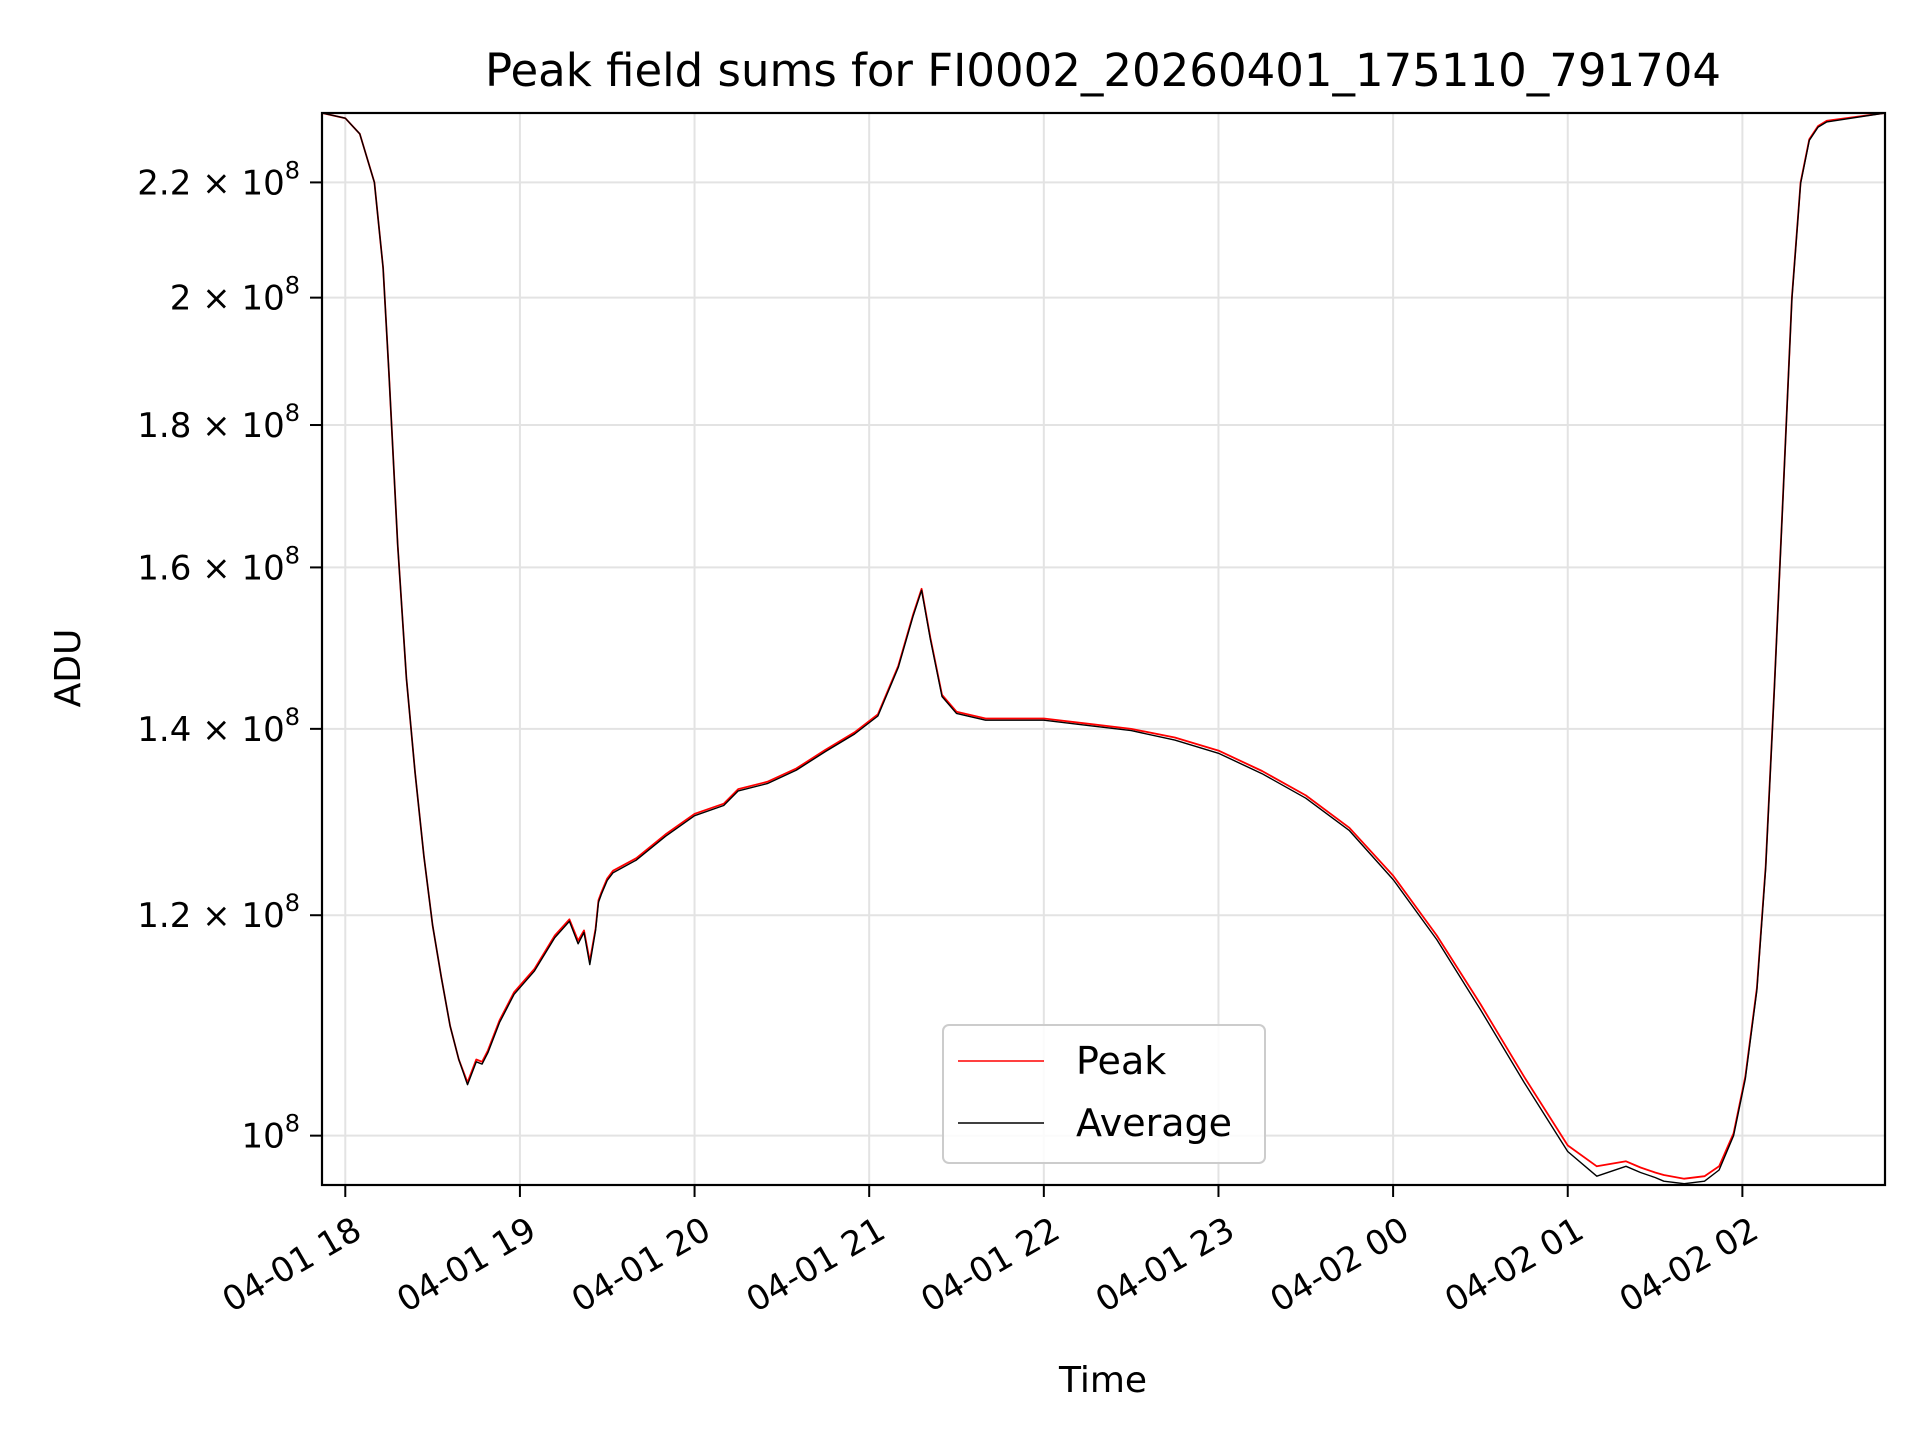  What do you see at coordinates (164, 916) in the screenshot?
I see `y-tick-mantissa: 1.2` at bounding box center [164, 916].